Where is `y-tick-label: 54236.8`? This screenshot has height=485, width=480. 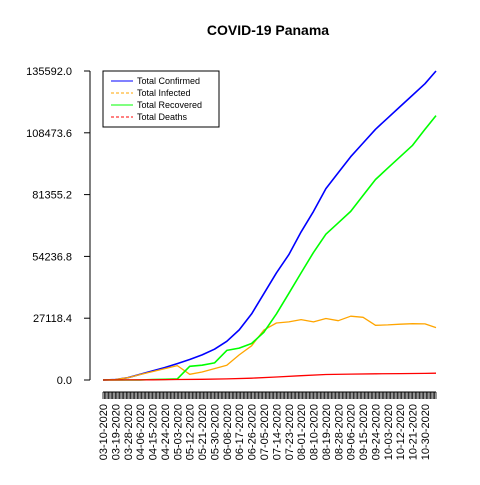
y-tick-label: 54236.8 is located at coordinates (52, 257).